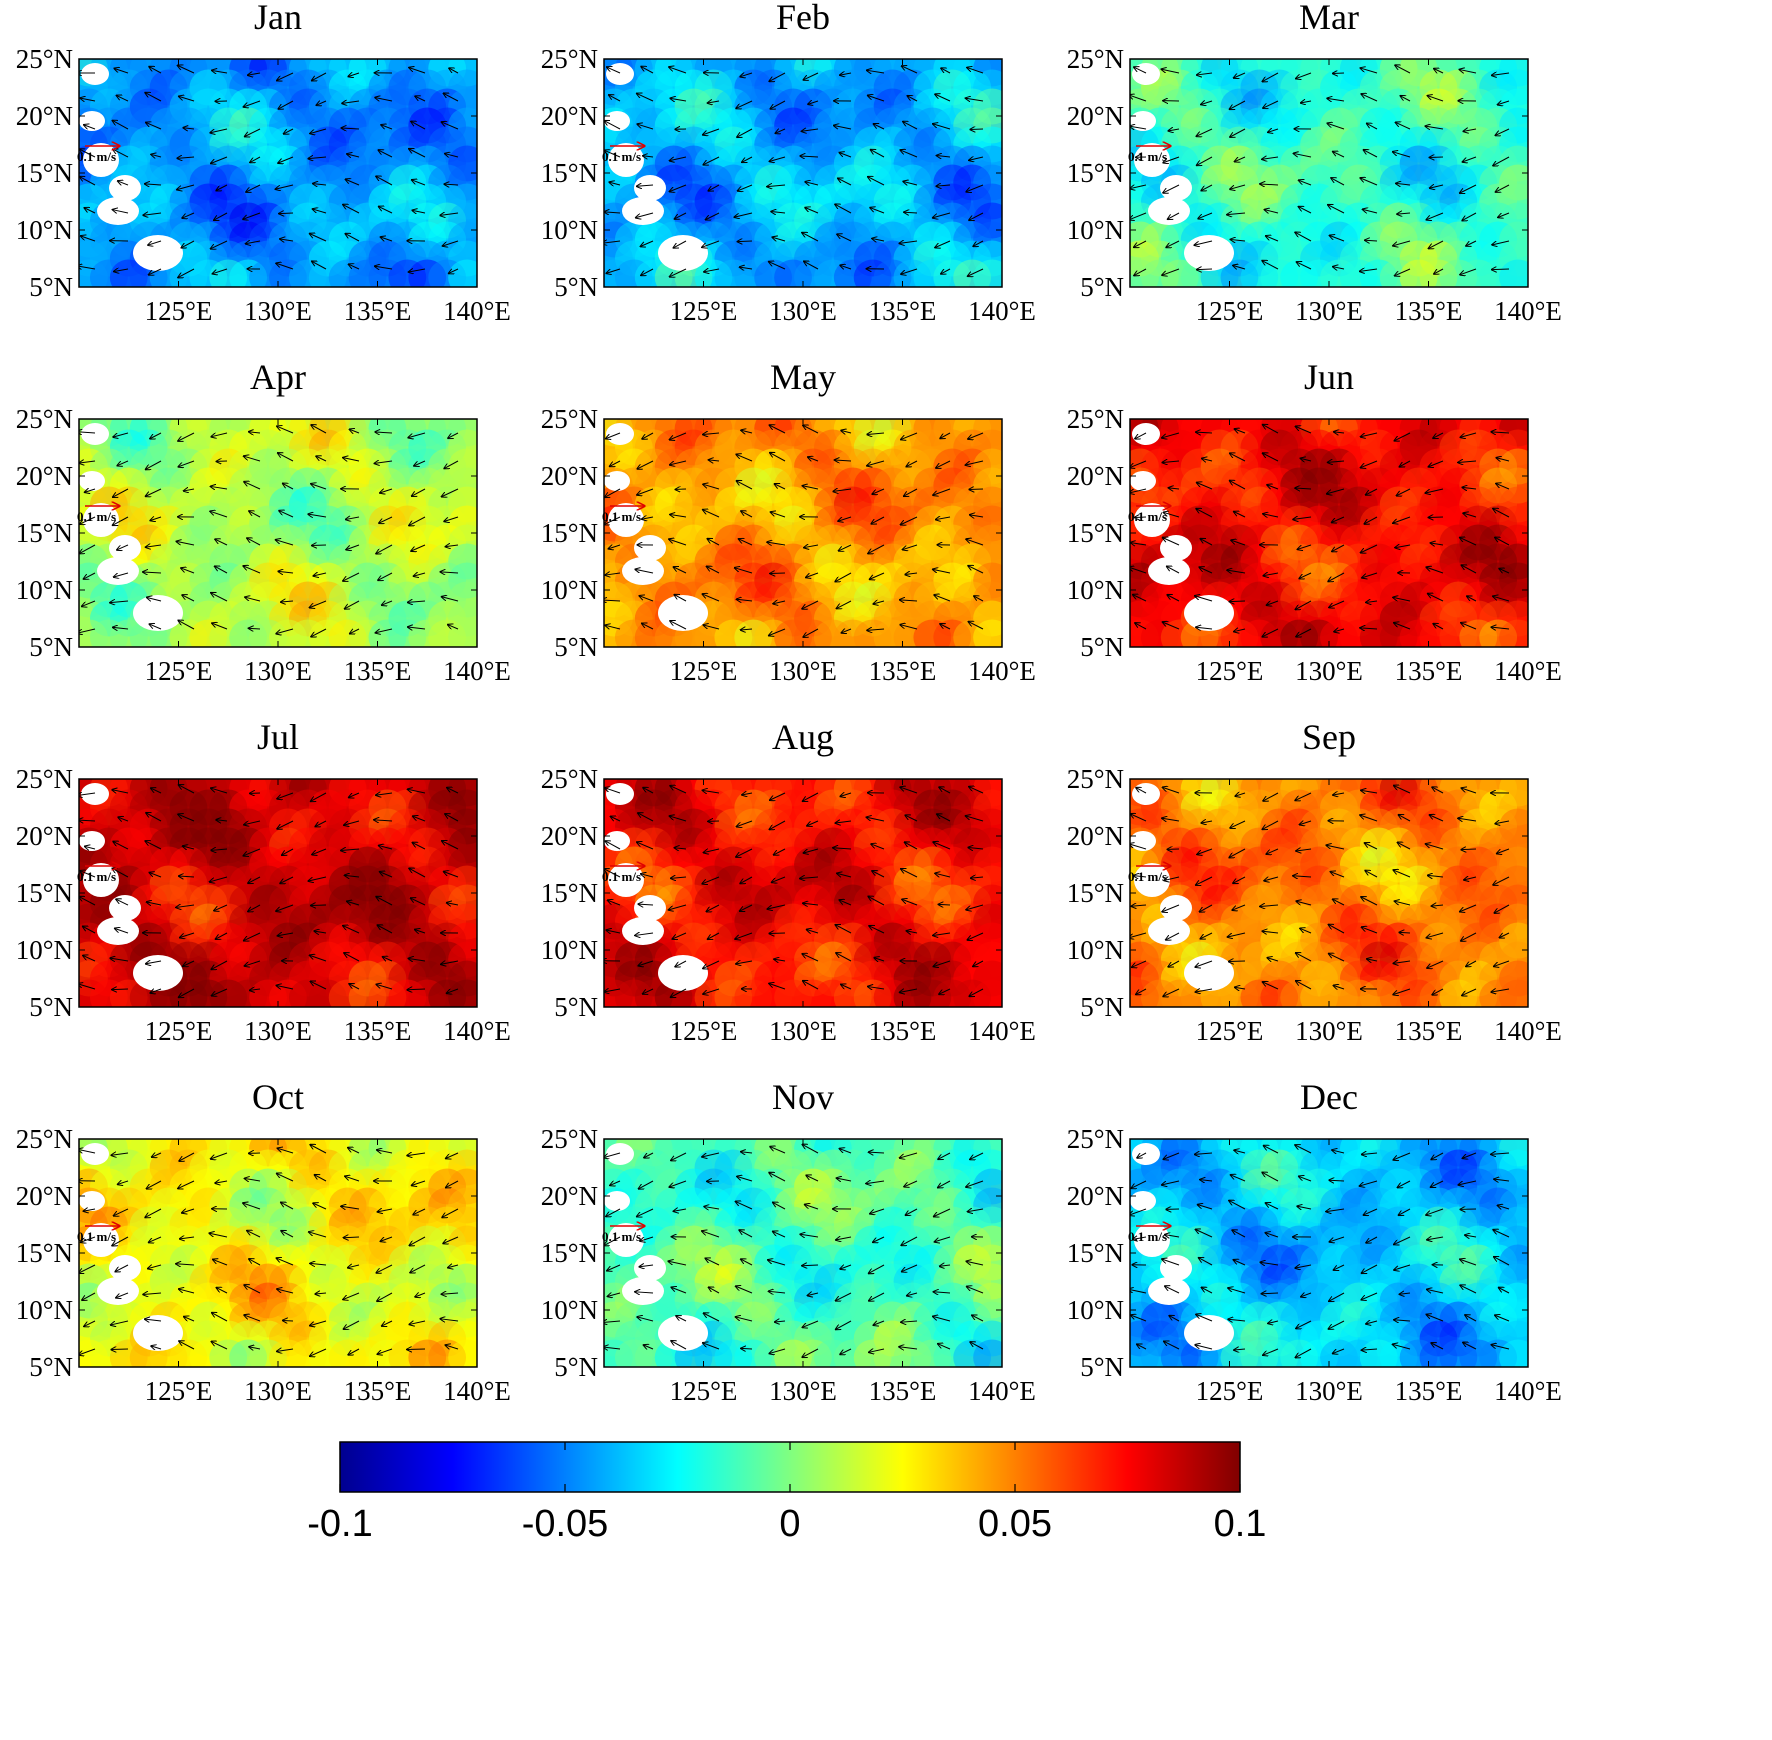  What do you see at coordinates (1329, 18) in the screenshot?
I see `panel-title: Mar` at bounding box center [1329, 18].